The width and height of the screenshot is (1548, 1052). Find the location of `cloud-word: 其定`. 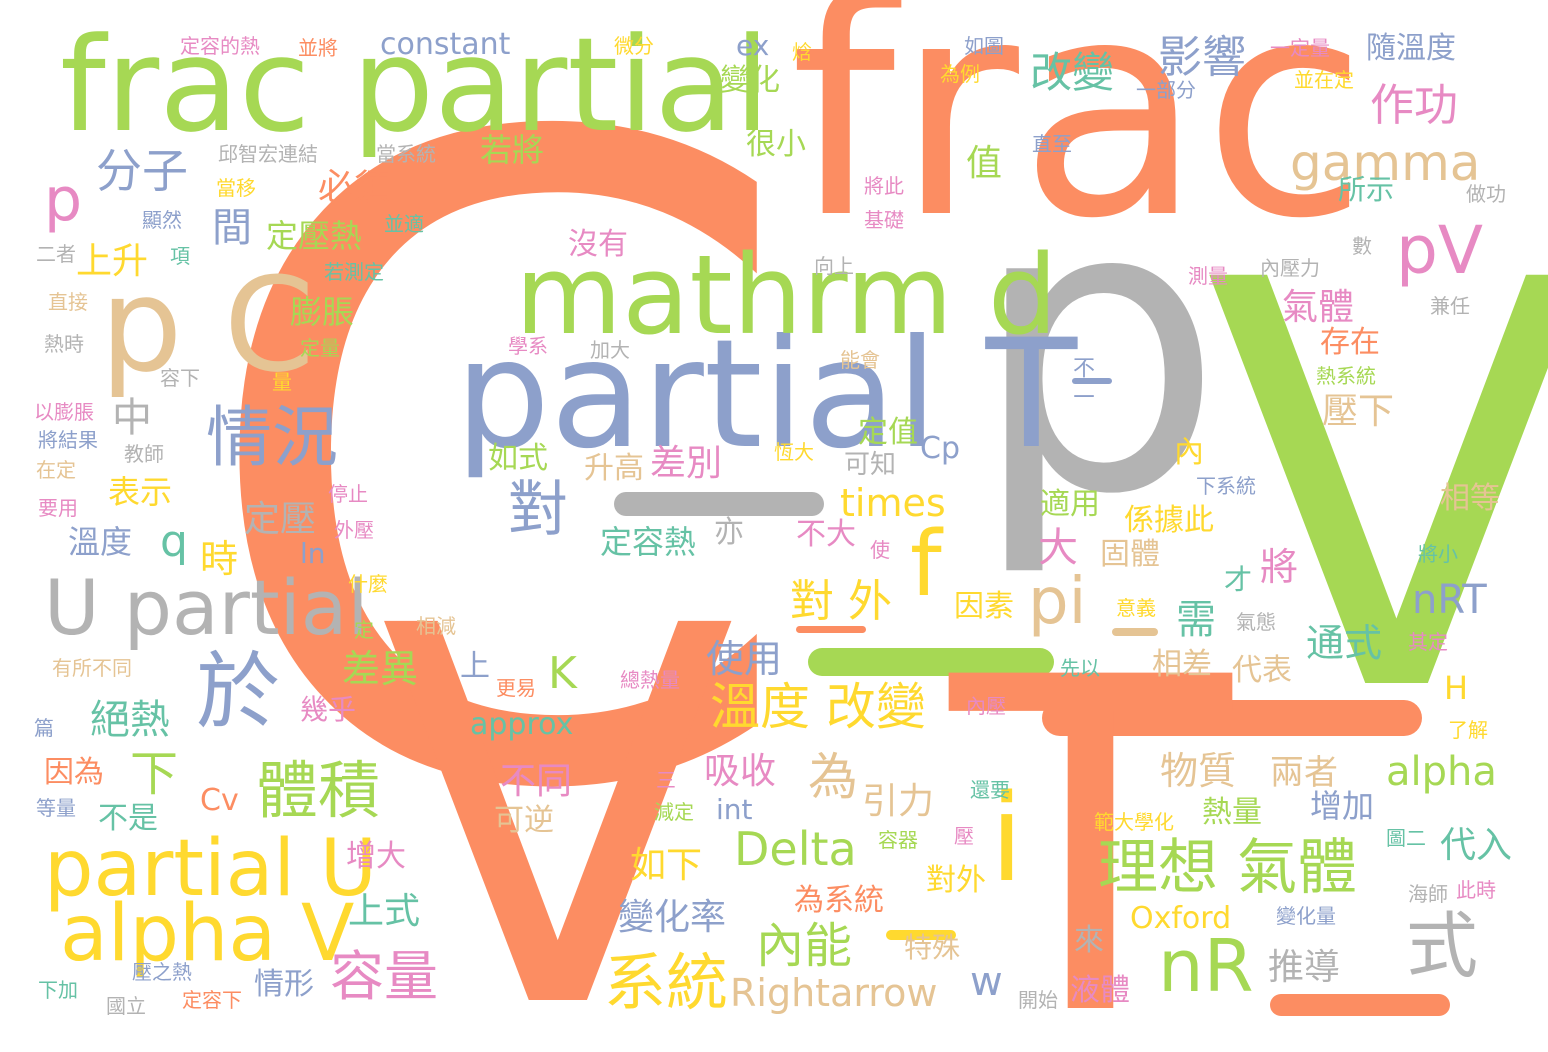

cloud-word: 其定 is located at coordinates (1428, 642).